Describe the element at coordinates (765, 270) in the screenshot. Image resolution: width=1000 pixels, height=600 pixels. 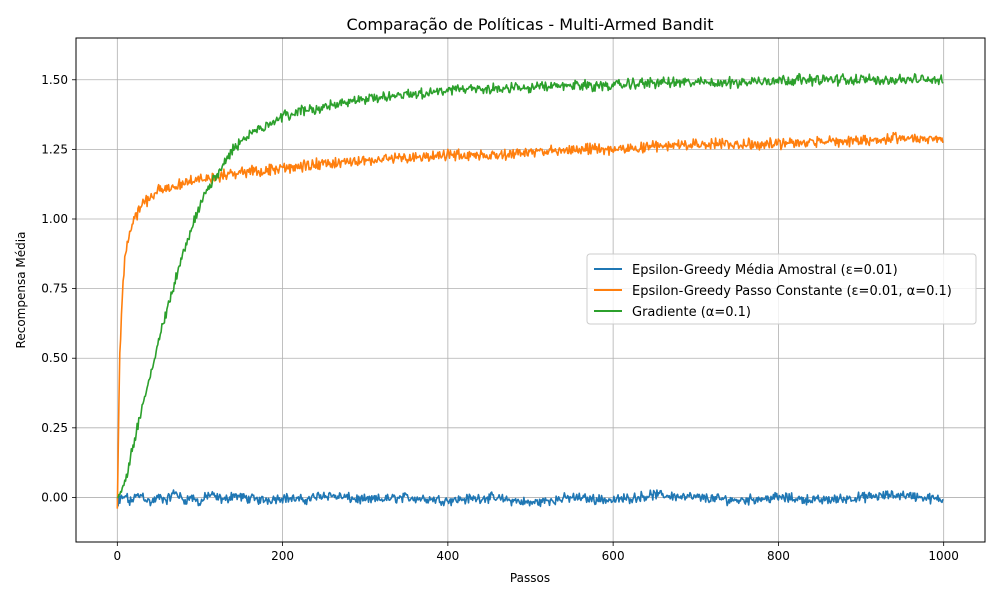
I see `legend-label-1: Epsilon-Greedy Média Amostral (ε=0.01)` at that location.